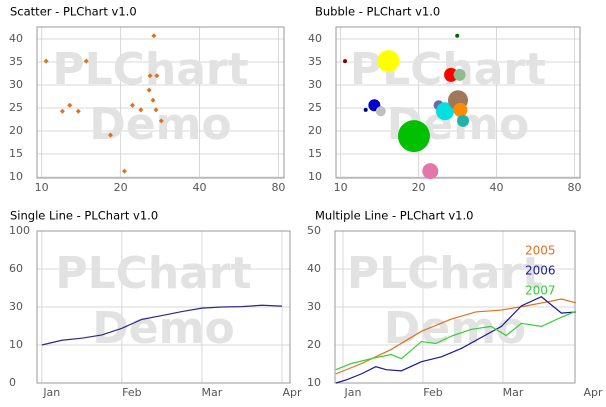 Image resolution: width=606 pixels, height=407 pixels. I want to click on legend-label: 2006, so click(540, 271).